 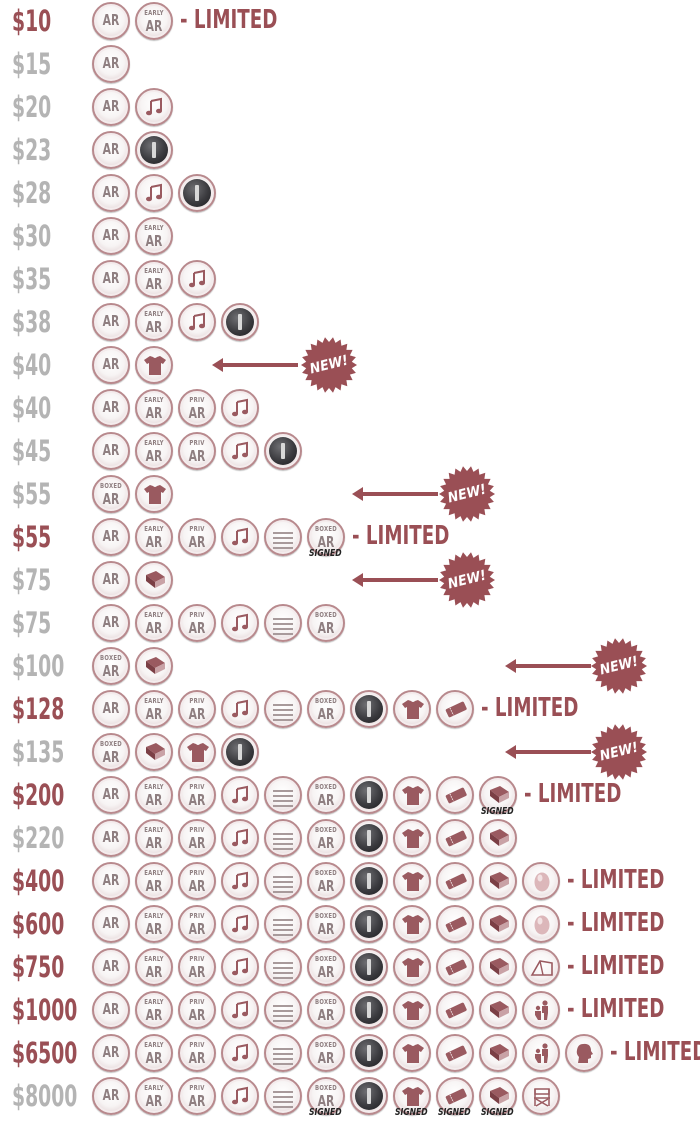 I want to click on tier-price: $40, so click(x=32, y=408).